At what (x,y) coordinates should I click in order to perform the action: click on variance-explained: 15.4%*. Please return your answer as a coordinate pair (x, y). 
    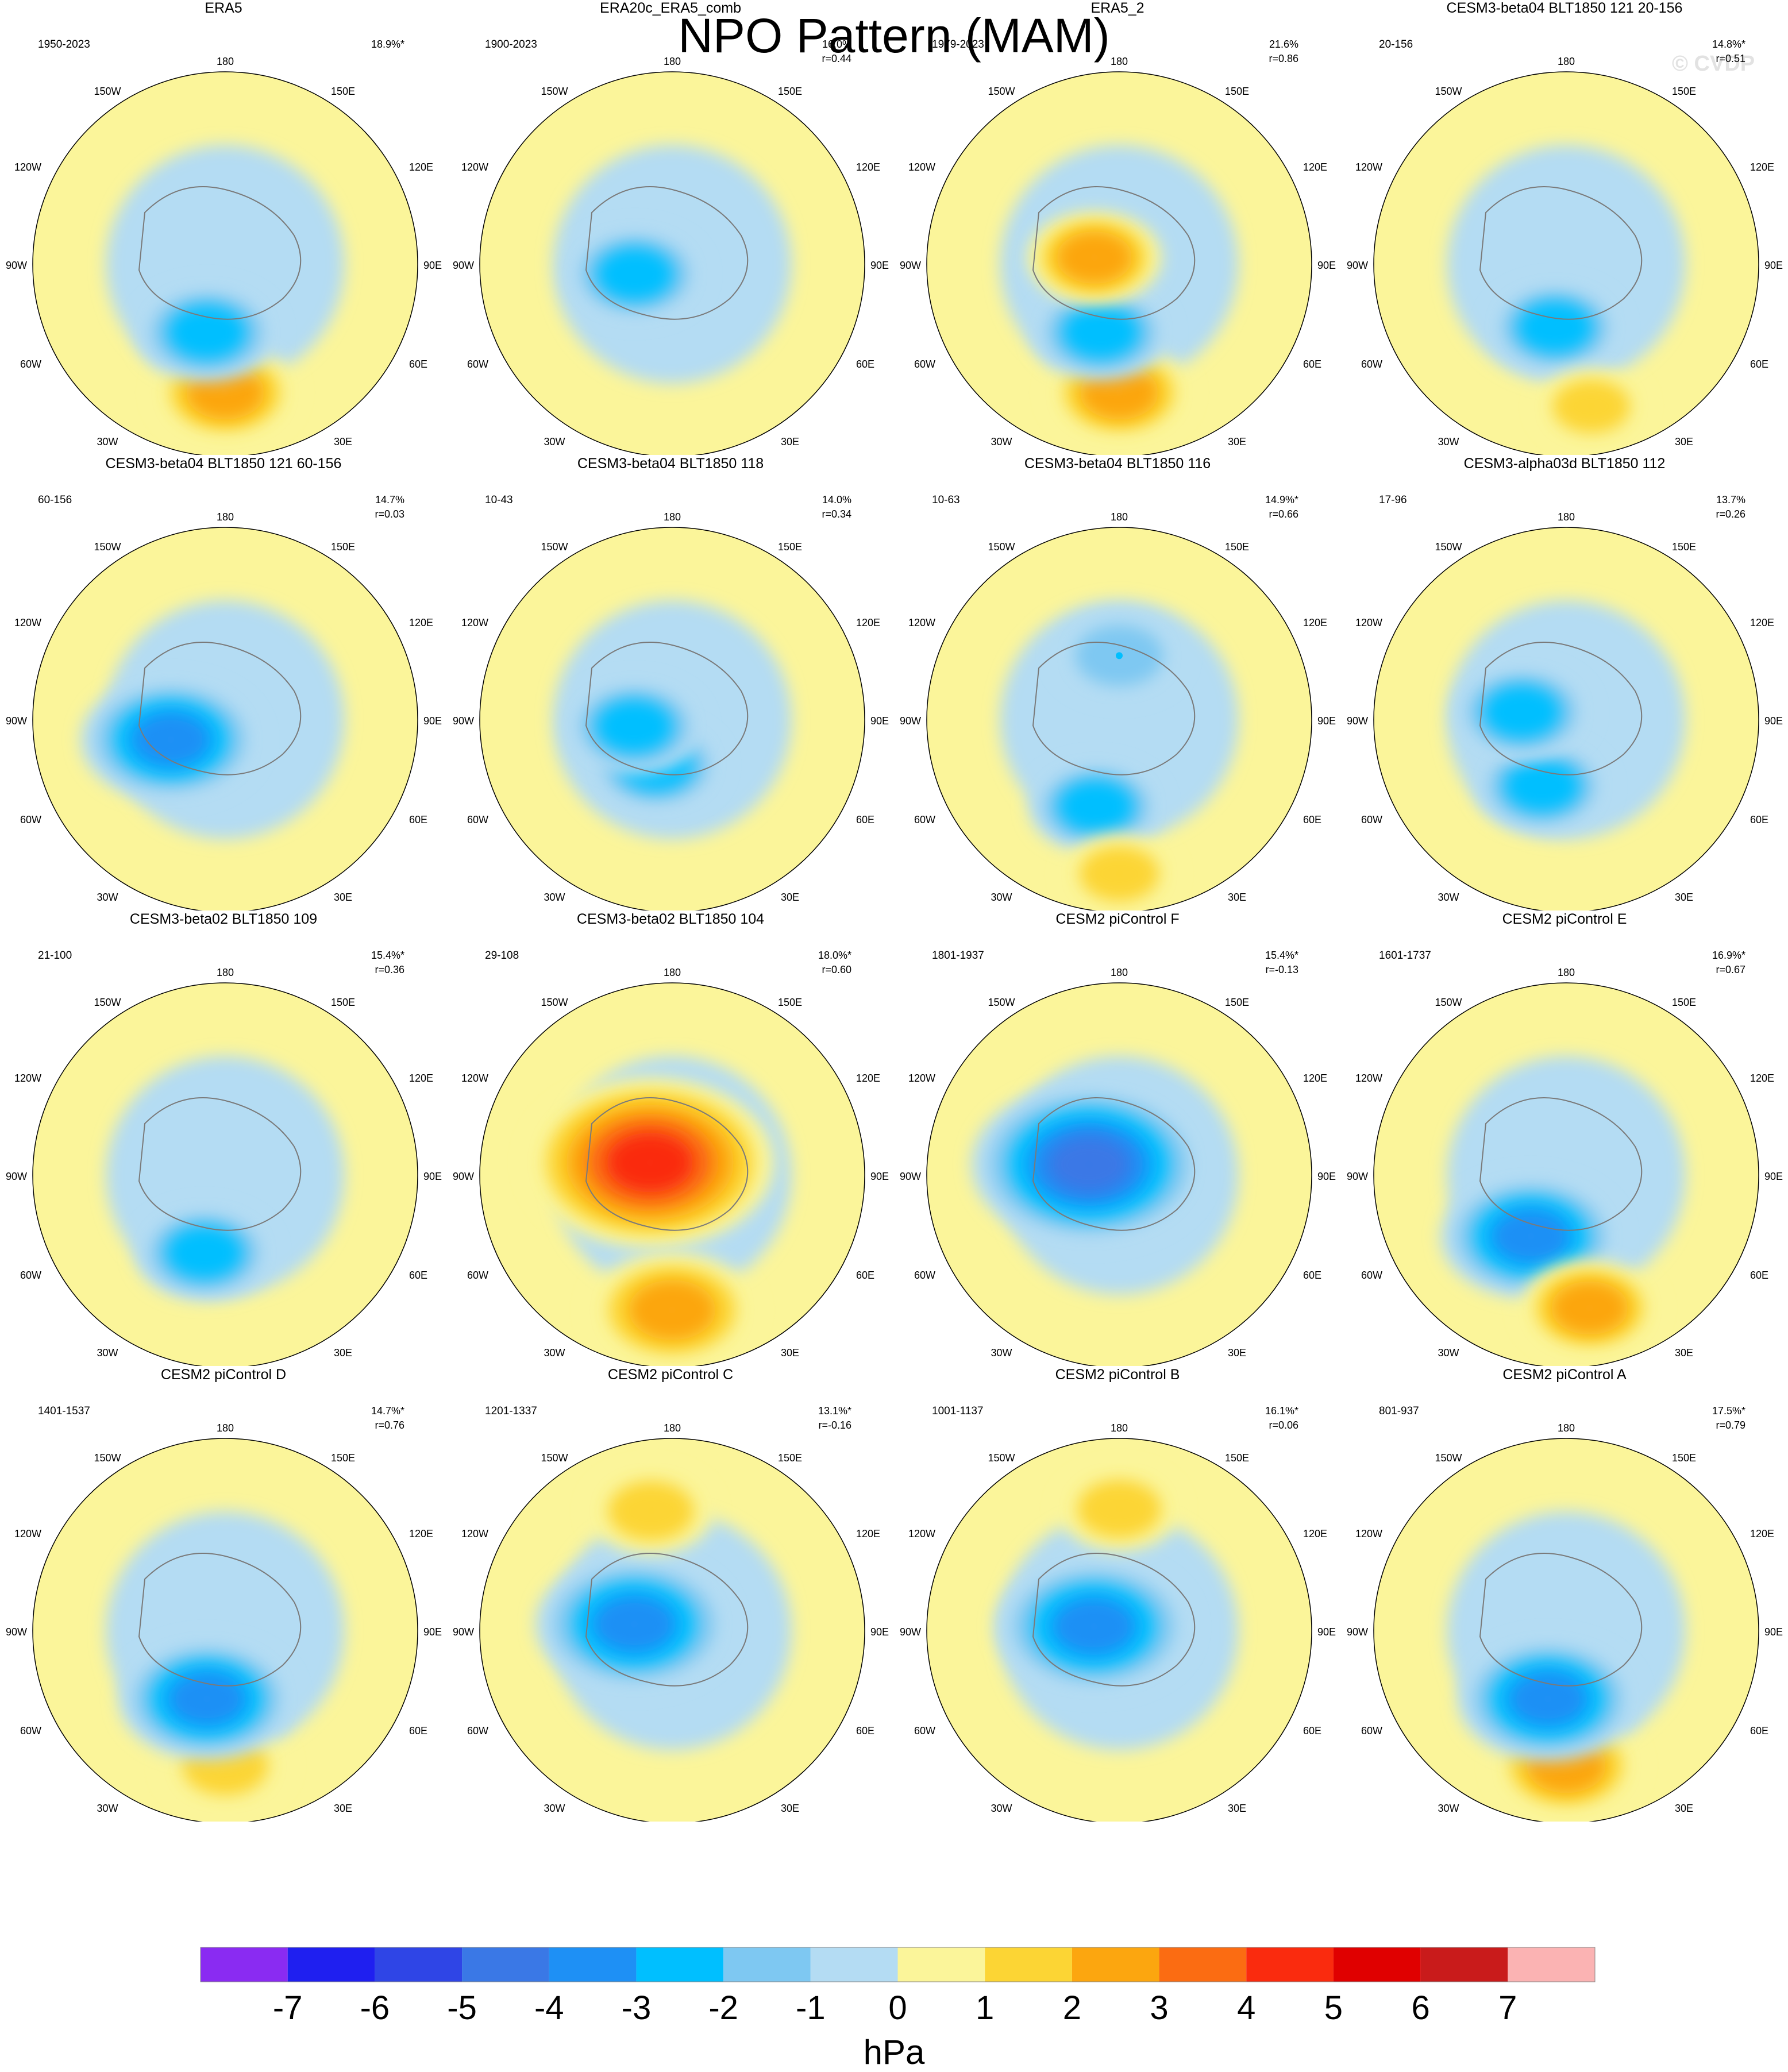
    Looking at the image, I should click on (387, 955).